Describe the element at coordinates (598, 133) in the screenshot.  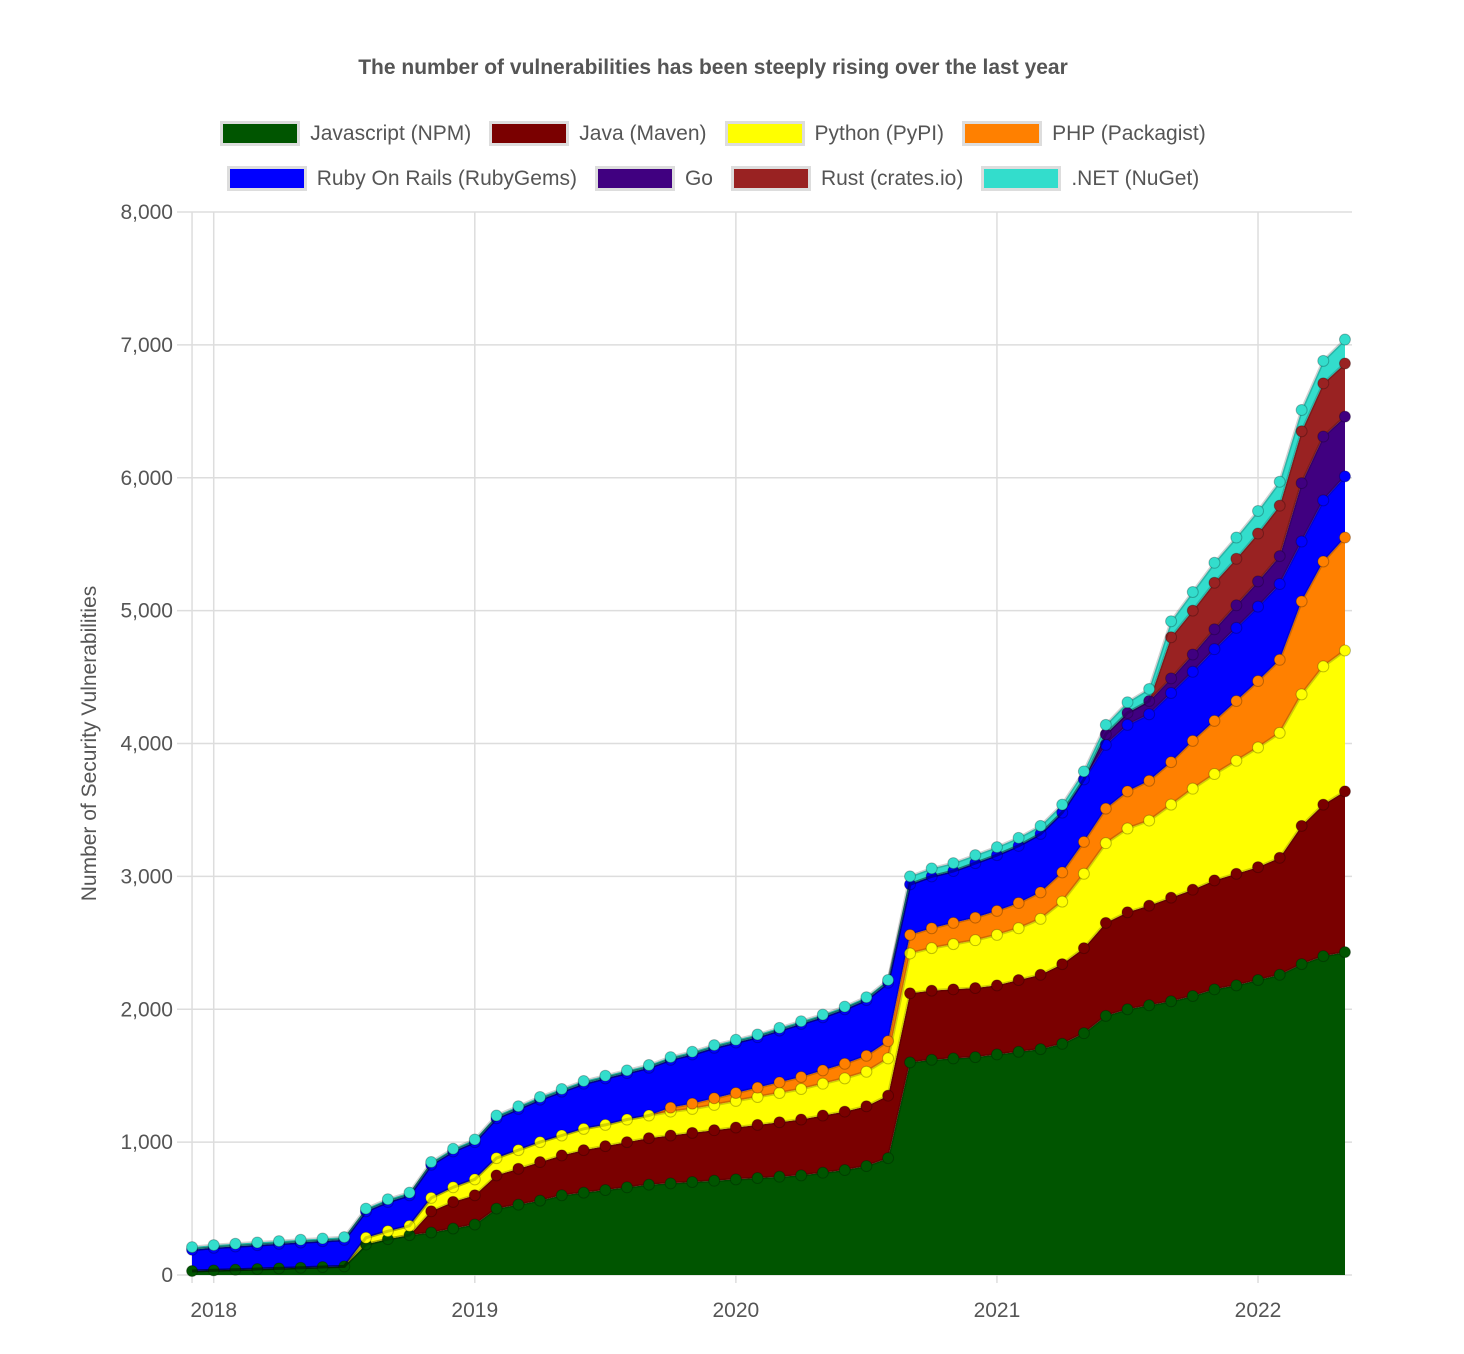
I see `legend-item-java-maven: Java (Maven)` at that location.